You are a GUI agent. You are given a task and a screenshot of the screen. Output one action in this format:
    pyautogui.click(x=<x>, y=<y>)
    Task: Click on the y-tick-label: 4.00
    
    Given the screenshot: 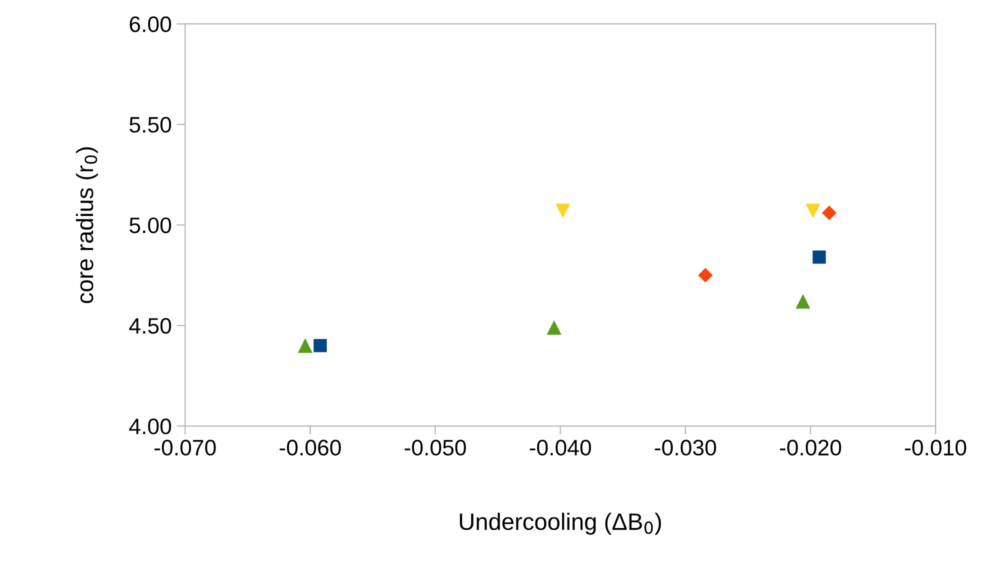 What is the action you would take?
    pyautogui.click(x=150, y=426)
    